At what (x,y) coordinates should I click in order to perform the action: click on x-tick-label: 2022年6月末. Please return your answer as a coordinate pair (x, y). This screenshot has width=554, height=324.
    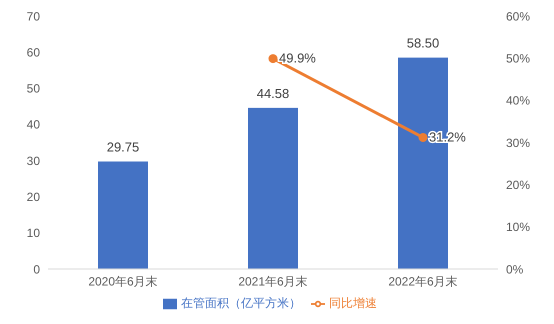
    Looking at the image, I should click on (423, 281).